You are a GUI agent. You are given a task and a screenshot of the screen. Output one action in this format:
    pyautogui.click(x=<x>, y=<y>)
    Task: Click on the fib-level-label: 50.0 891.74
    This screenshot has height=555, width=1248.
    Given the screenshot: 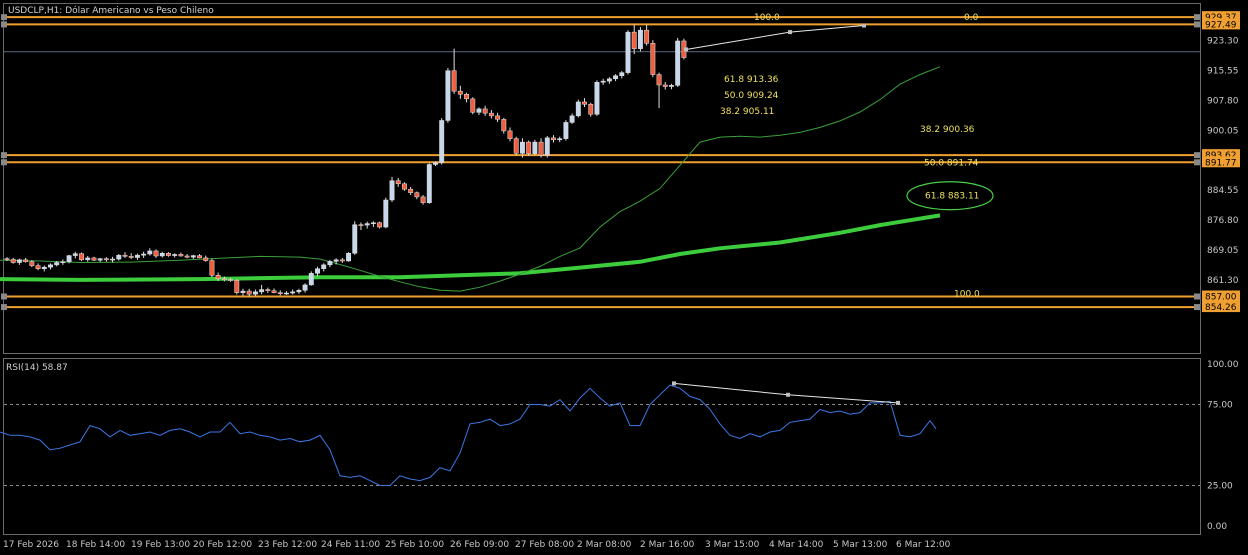 What is the action you would take?
    pyautogui.click(x=951, y=163)
    